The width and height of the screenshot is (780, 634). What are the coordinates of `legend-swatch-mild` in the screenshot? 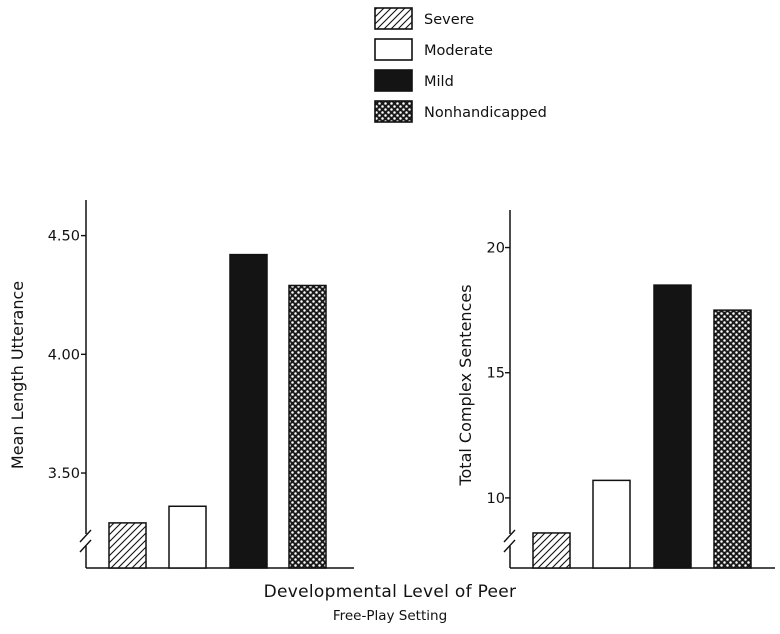 It's located at (393, 80).